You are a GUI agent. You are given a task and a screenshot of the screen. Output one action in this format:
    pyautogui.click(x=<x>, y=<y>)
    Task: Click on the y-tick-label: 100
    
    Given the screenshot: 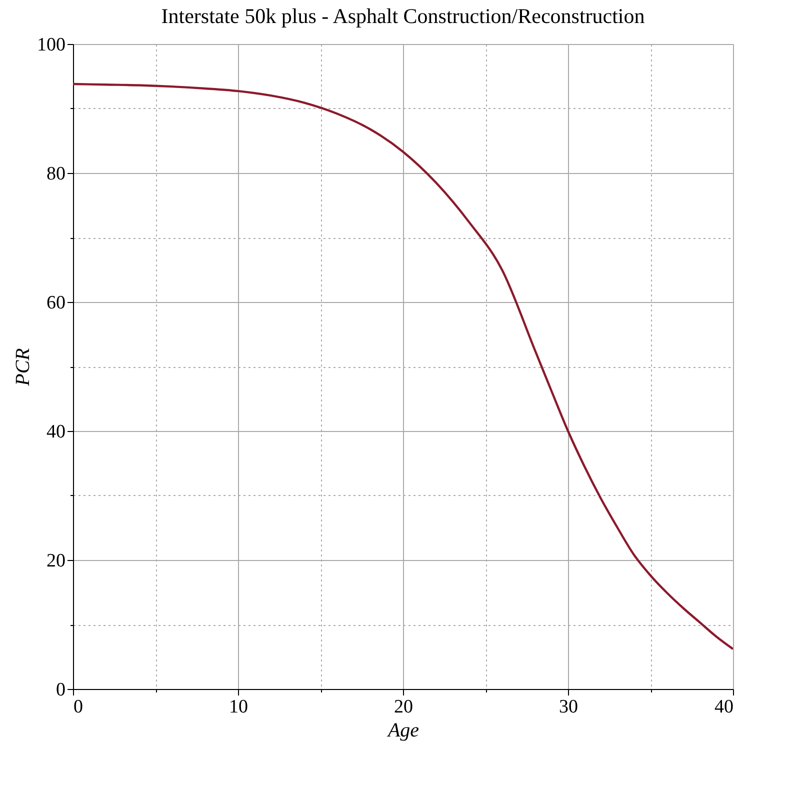 What is the action you would take?
    pyautogui.click(x=51, y=45)
    